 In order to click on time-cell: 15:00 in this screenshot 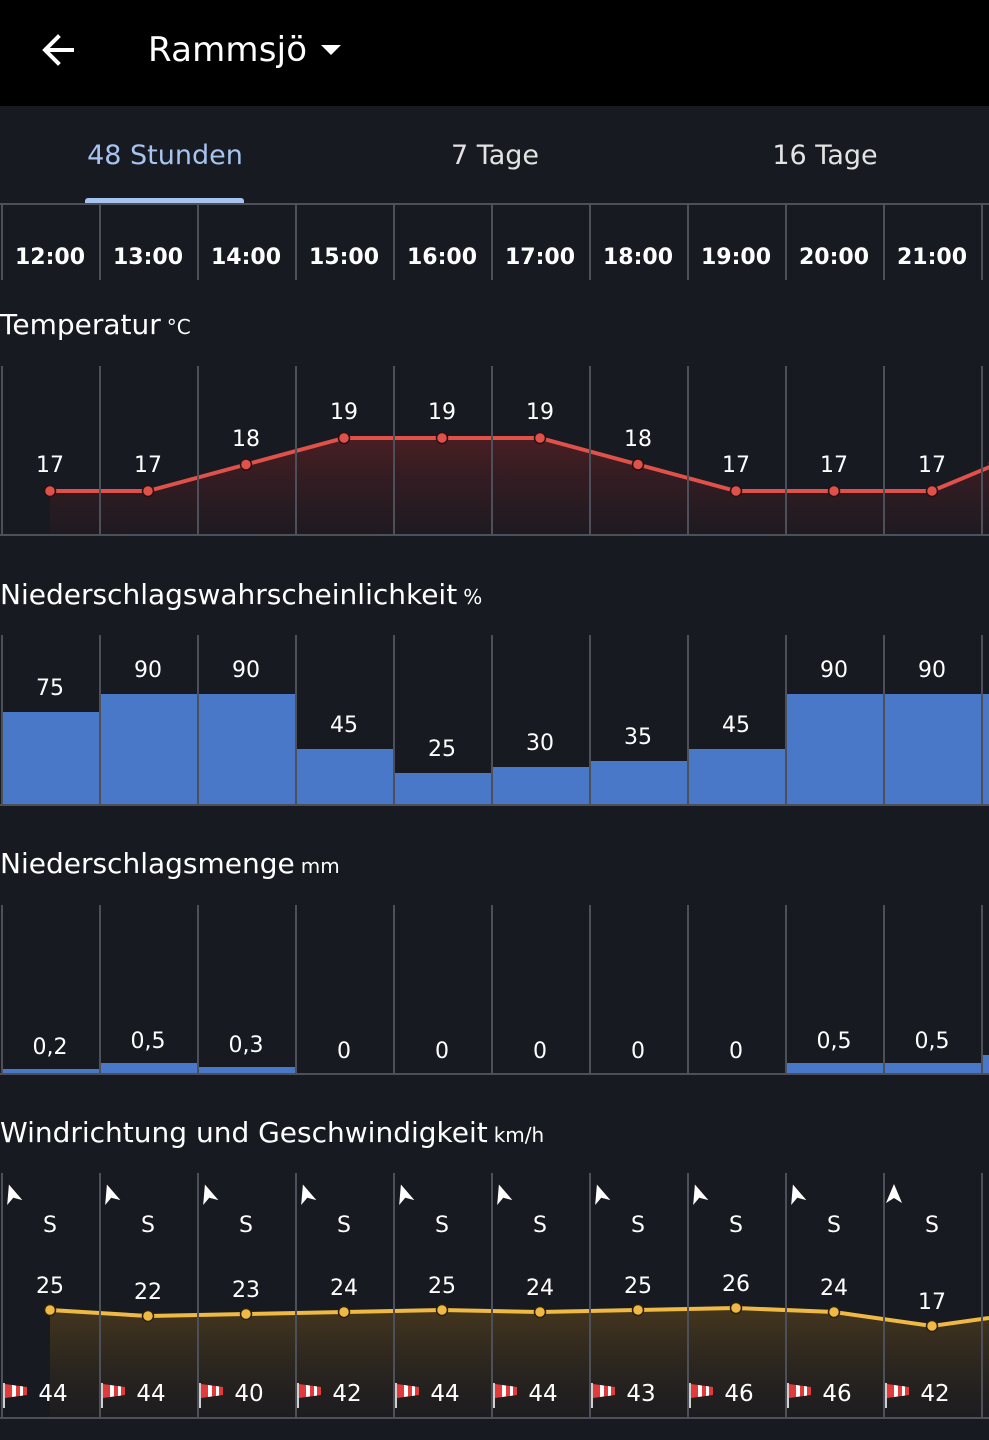, I will do `click(344, 257)`.